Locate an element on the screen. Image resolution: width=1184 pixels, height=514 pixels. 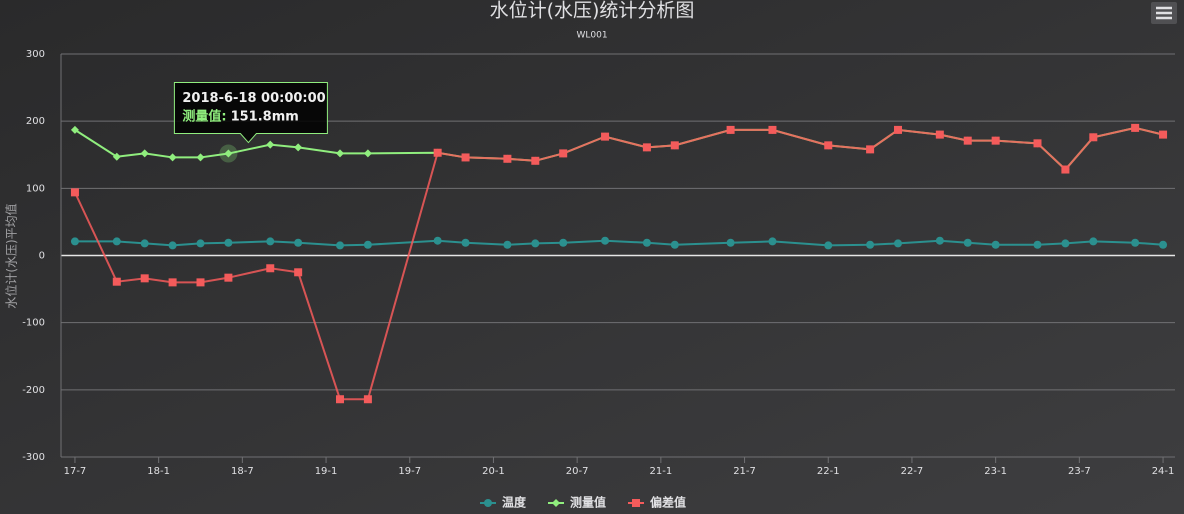
menu-icon is located at coordinates (1164, 13).